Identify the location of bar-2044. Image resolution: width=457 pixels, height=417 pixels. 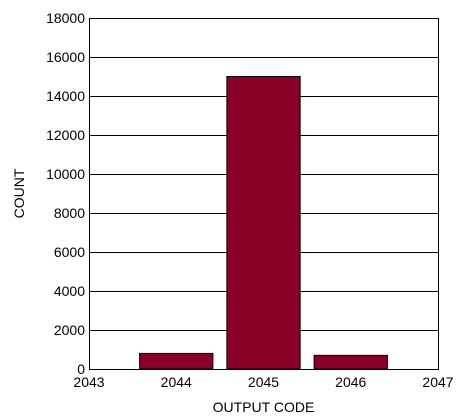
(176, 361).